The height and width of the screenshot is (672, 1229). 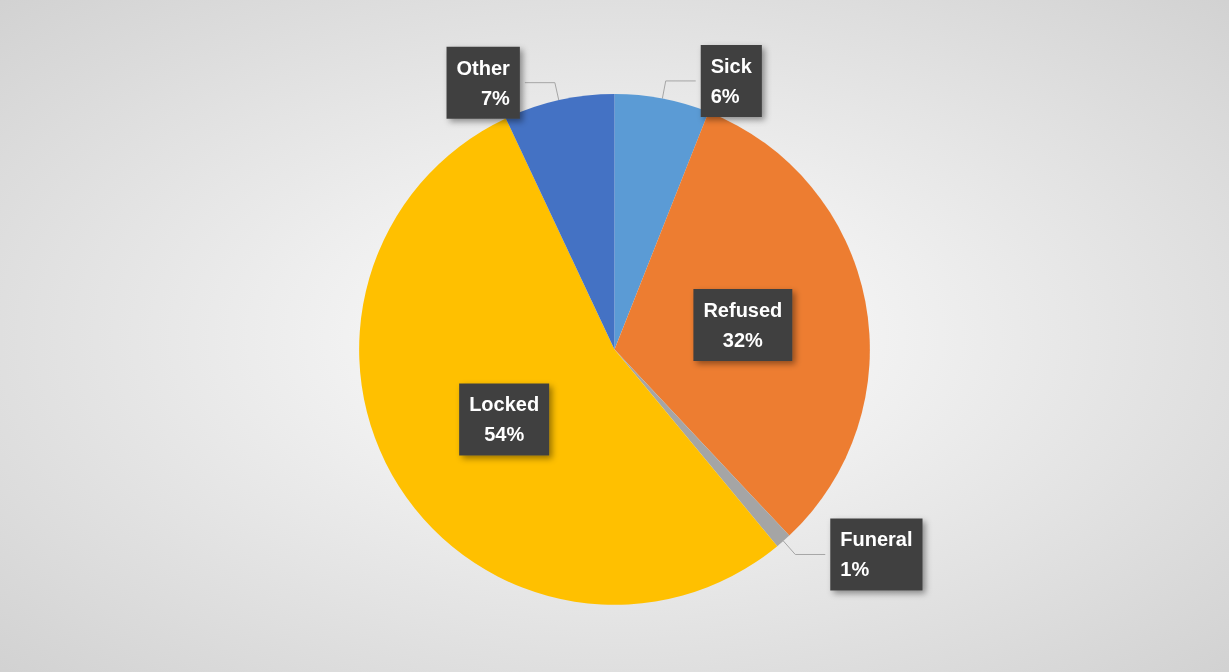 What do you see at coordinates (483, 67) in the screenshot?
I see `slice-label: Other` at bounding box center [483, 67].